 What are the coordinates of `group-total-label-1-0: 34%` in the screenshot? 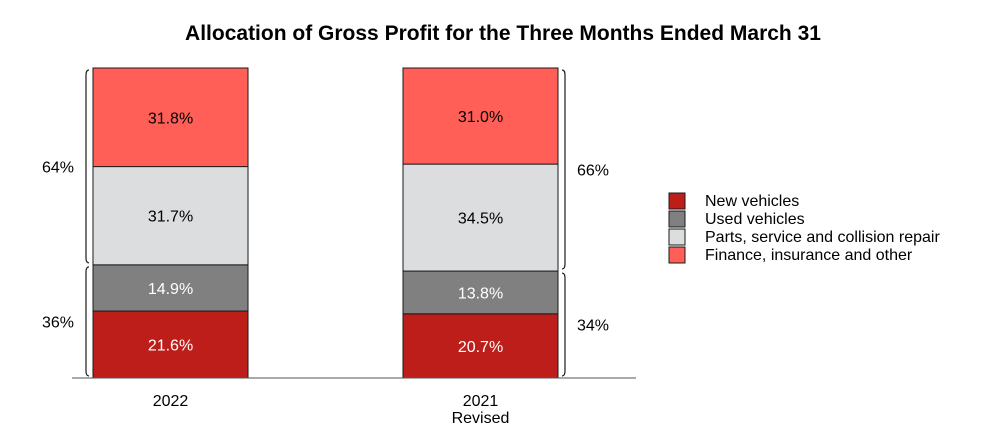 It's located at (593, 326).